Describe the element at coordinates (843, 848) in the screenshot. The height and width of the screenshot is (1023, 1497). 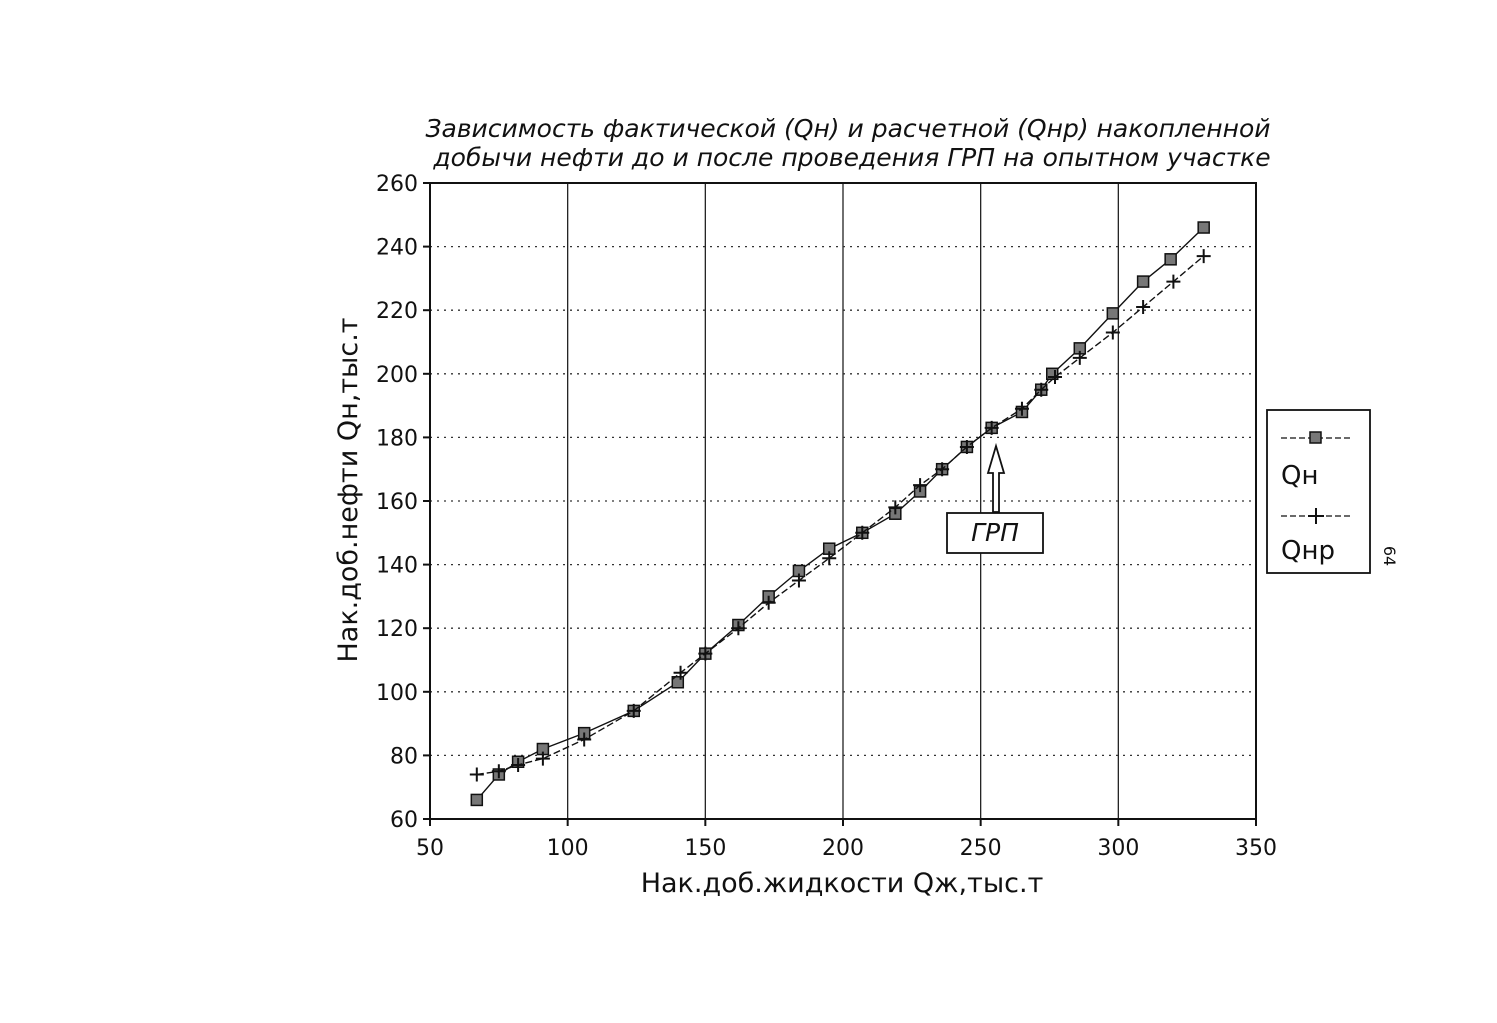
I see `x-tick-label: 200` at that location.